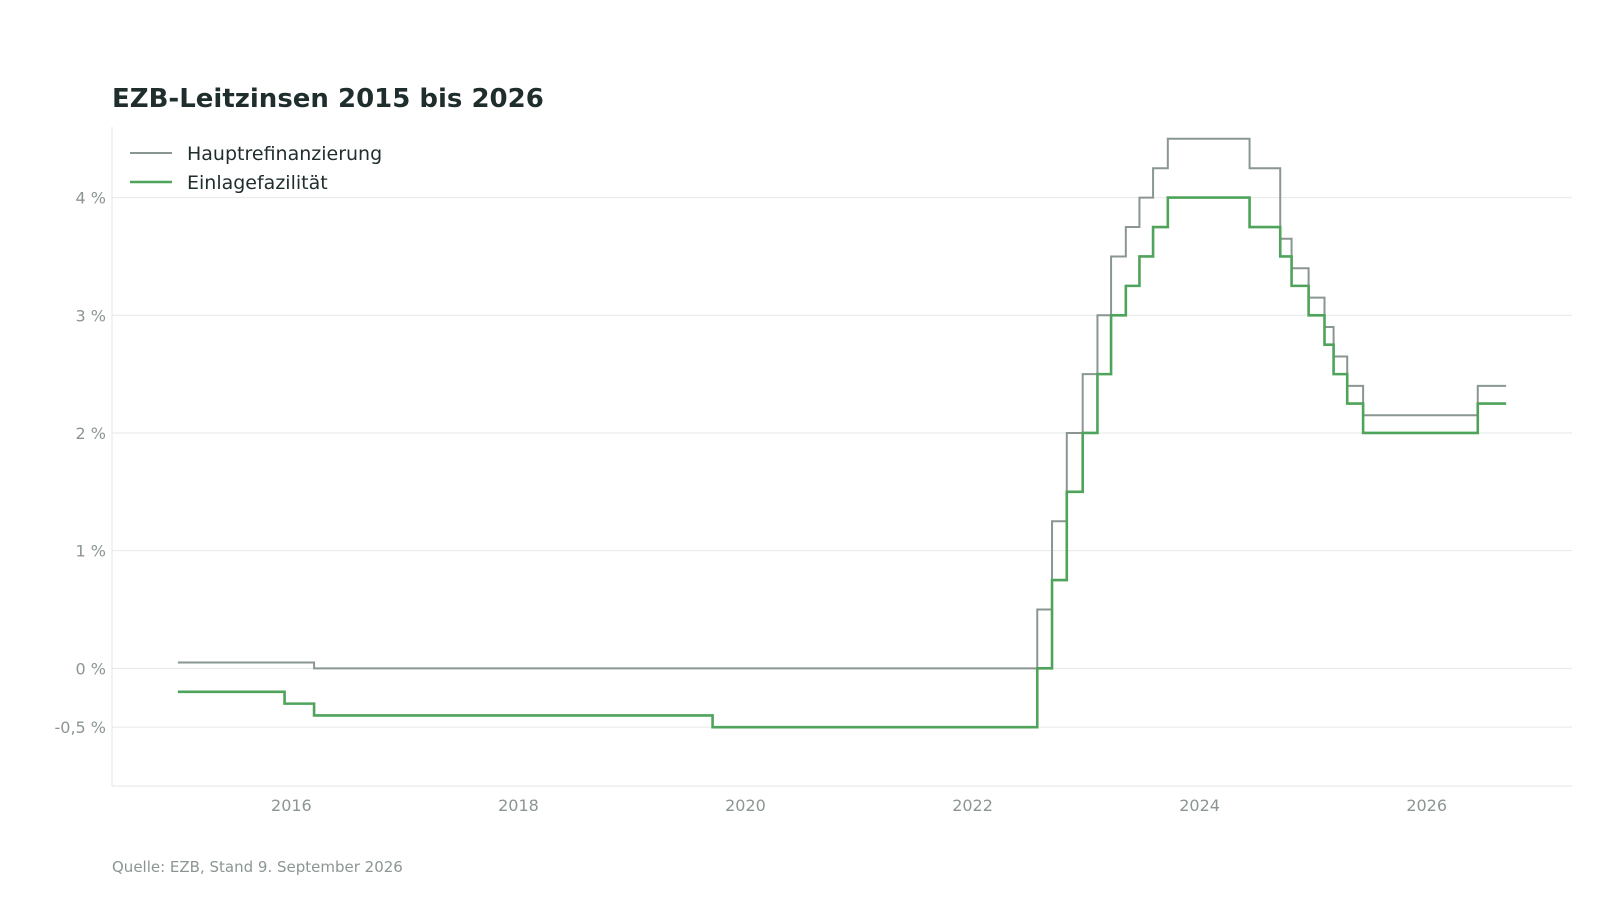 The image size is (1600, 900). What do you see at coordinates (1199, 805) in the screenshot?
I see `x-tick-label: 2024` at bounding box center [1199, 805].